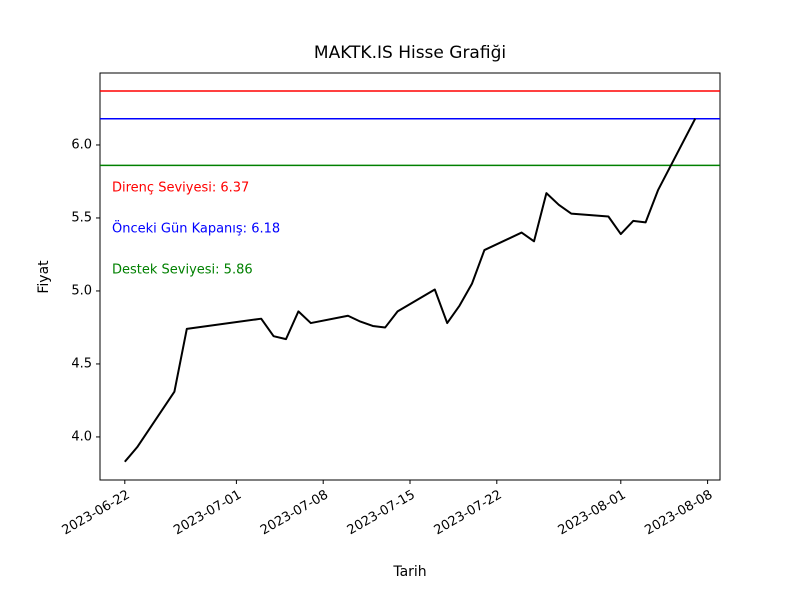 The image size is (800, 600). What do you see at coordinates (44, 277) in the screenshot?
I see `y-axis-label: Fiyat` at bounding box center [44, 277].